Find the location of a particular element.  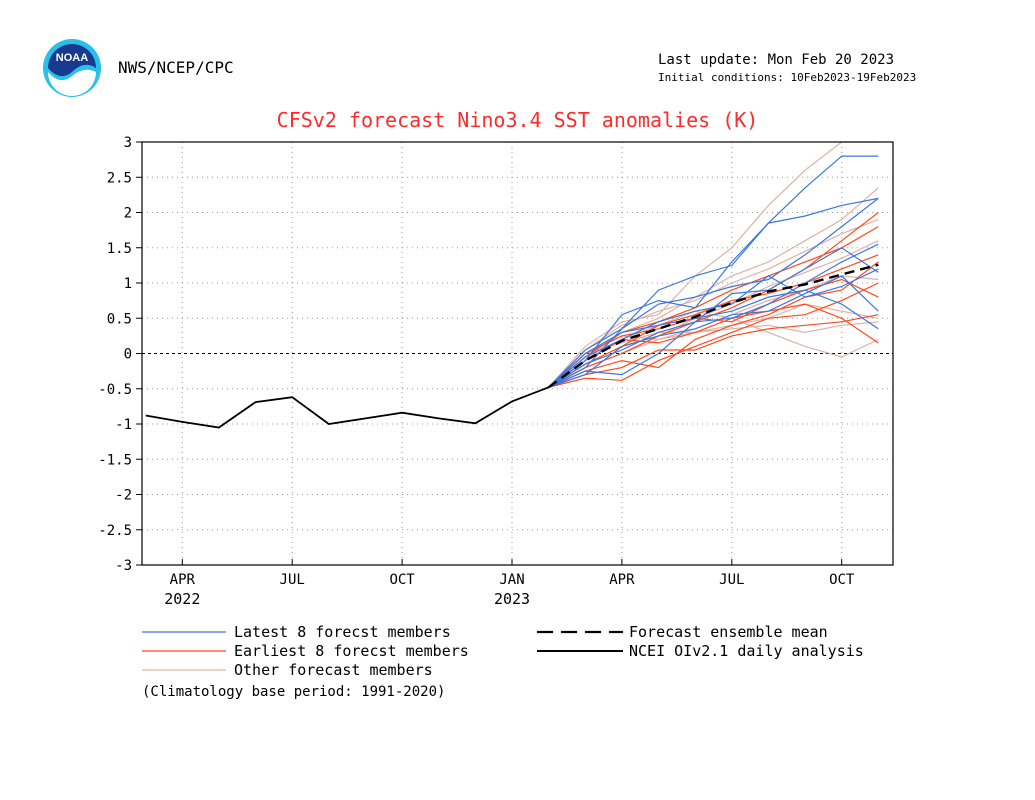

legend-label-earliest: Earliest 8 forecst members is located at coordinates (351, 651).